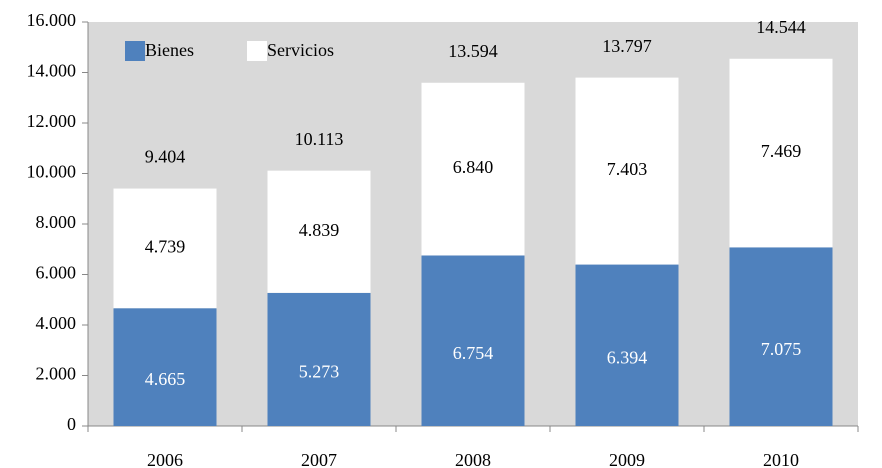 This screenshot has height=468, width=882. What do you see at coordinates (56, 323) in the screenshot?
I see `y-tick-label: 4.000` at bounding box center [56, 323].